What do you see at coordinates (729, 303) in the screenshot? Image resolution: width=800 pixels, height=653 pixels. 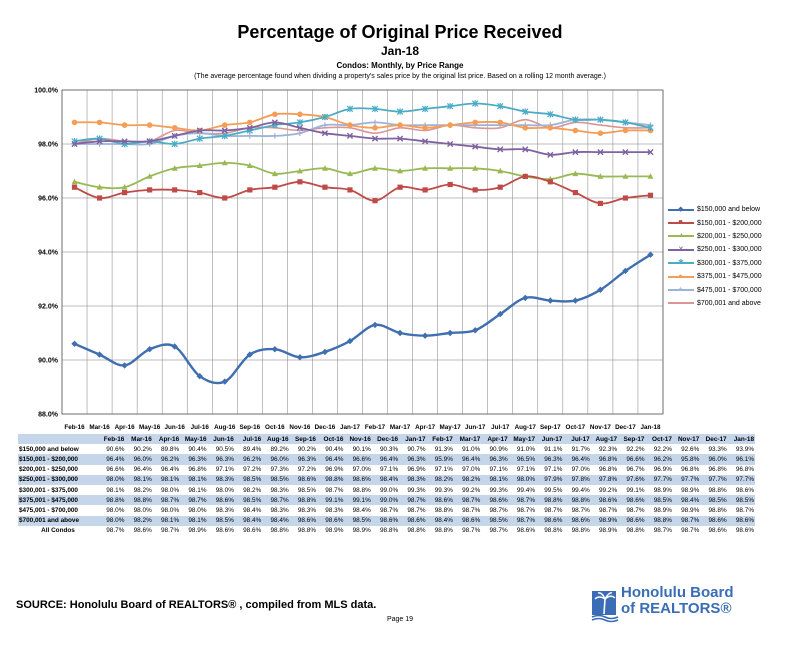 I see `legend-label: $700,001 and above` at bounding box center [729, 303].